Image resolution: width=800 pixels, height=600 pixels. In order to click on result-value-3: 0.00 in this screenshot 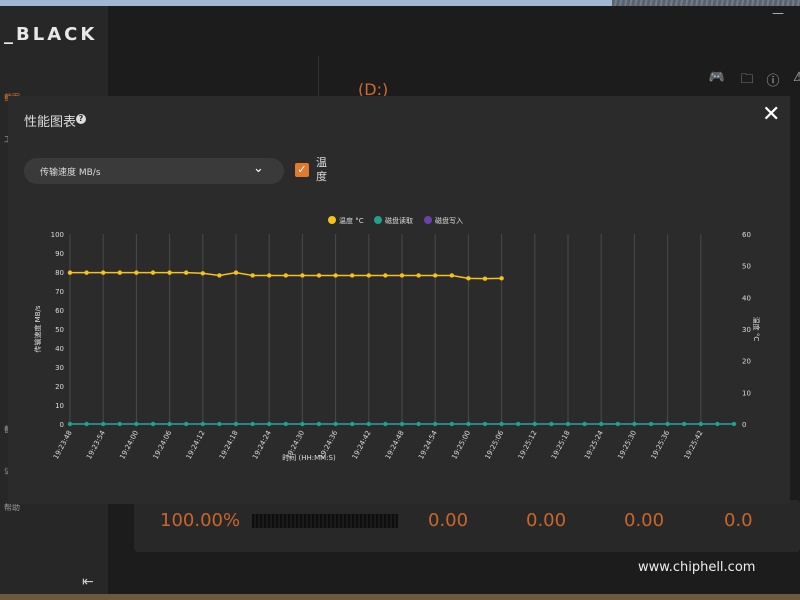, I will do `click(644, 520)`.